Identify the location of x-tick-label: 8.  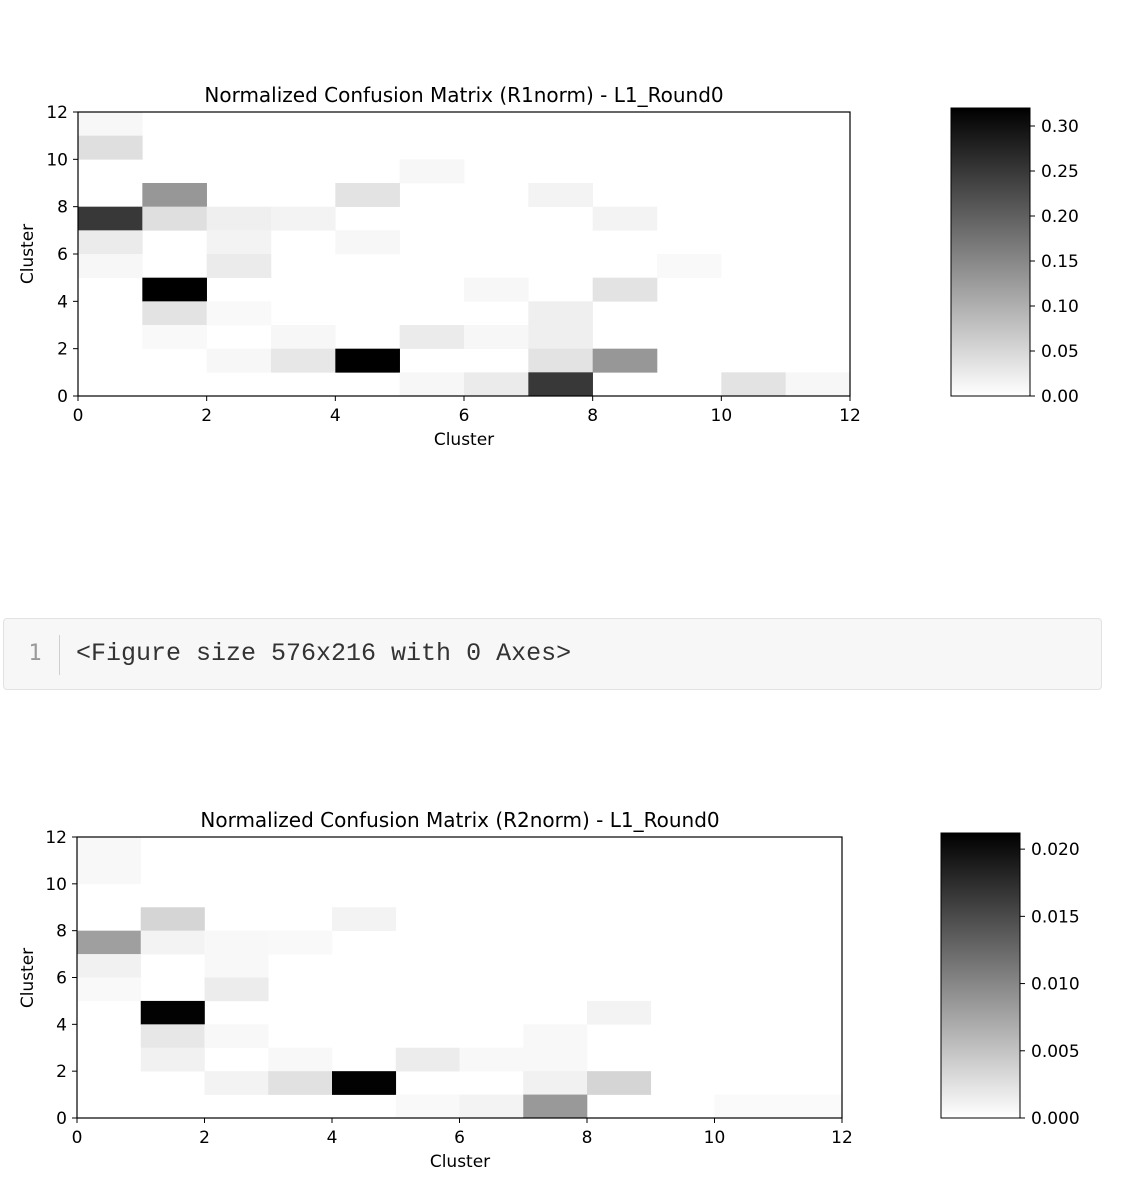
(587, 1138).